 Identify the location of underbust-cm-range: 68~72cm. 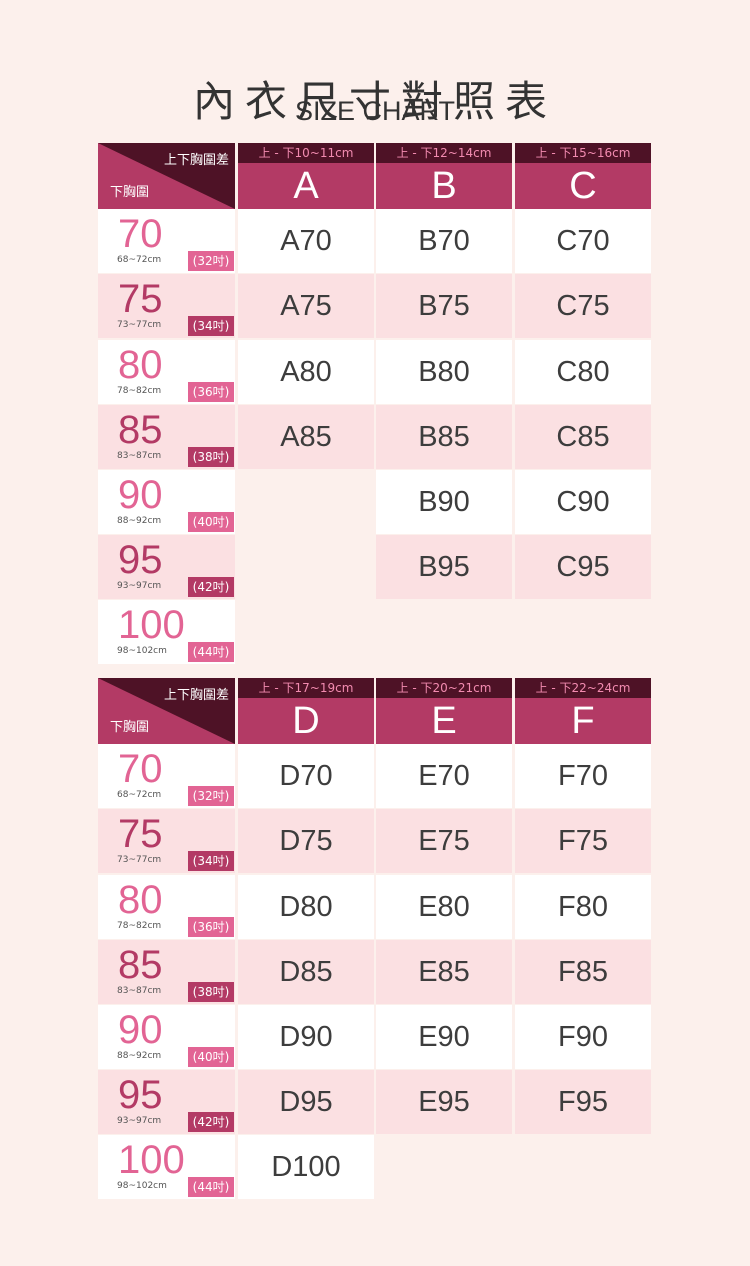
(139, 260).